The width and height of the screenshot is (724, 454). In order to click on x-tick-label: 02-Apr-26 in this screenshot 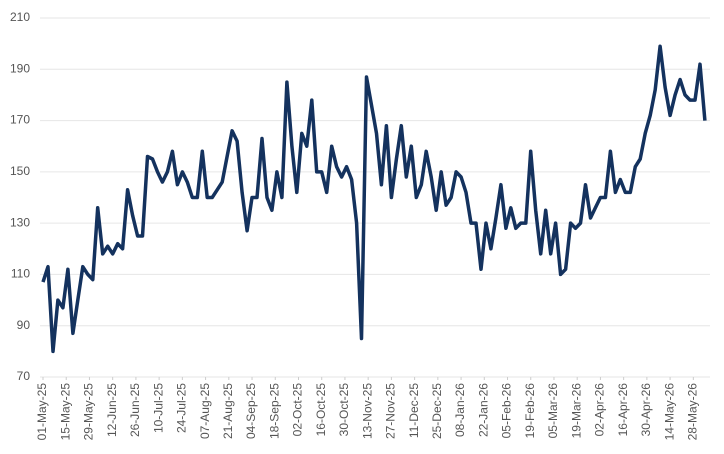, I will do `click(600, 410)`.